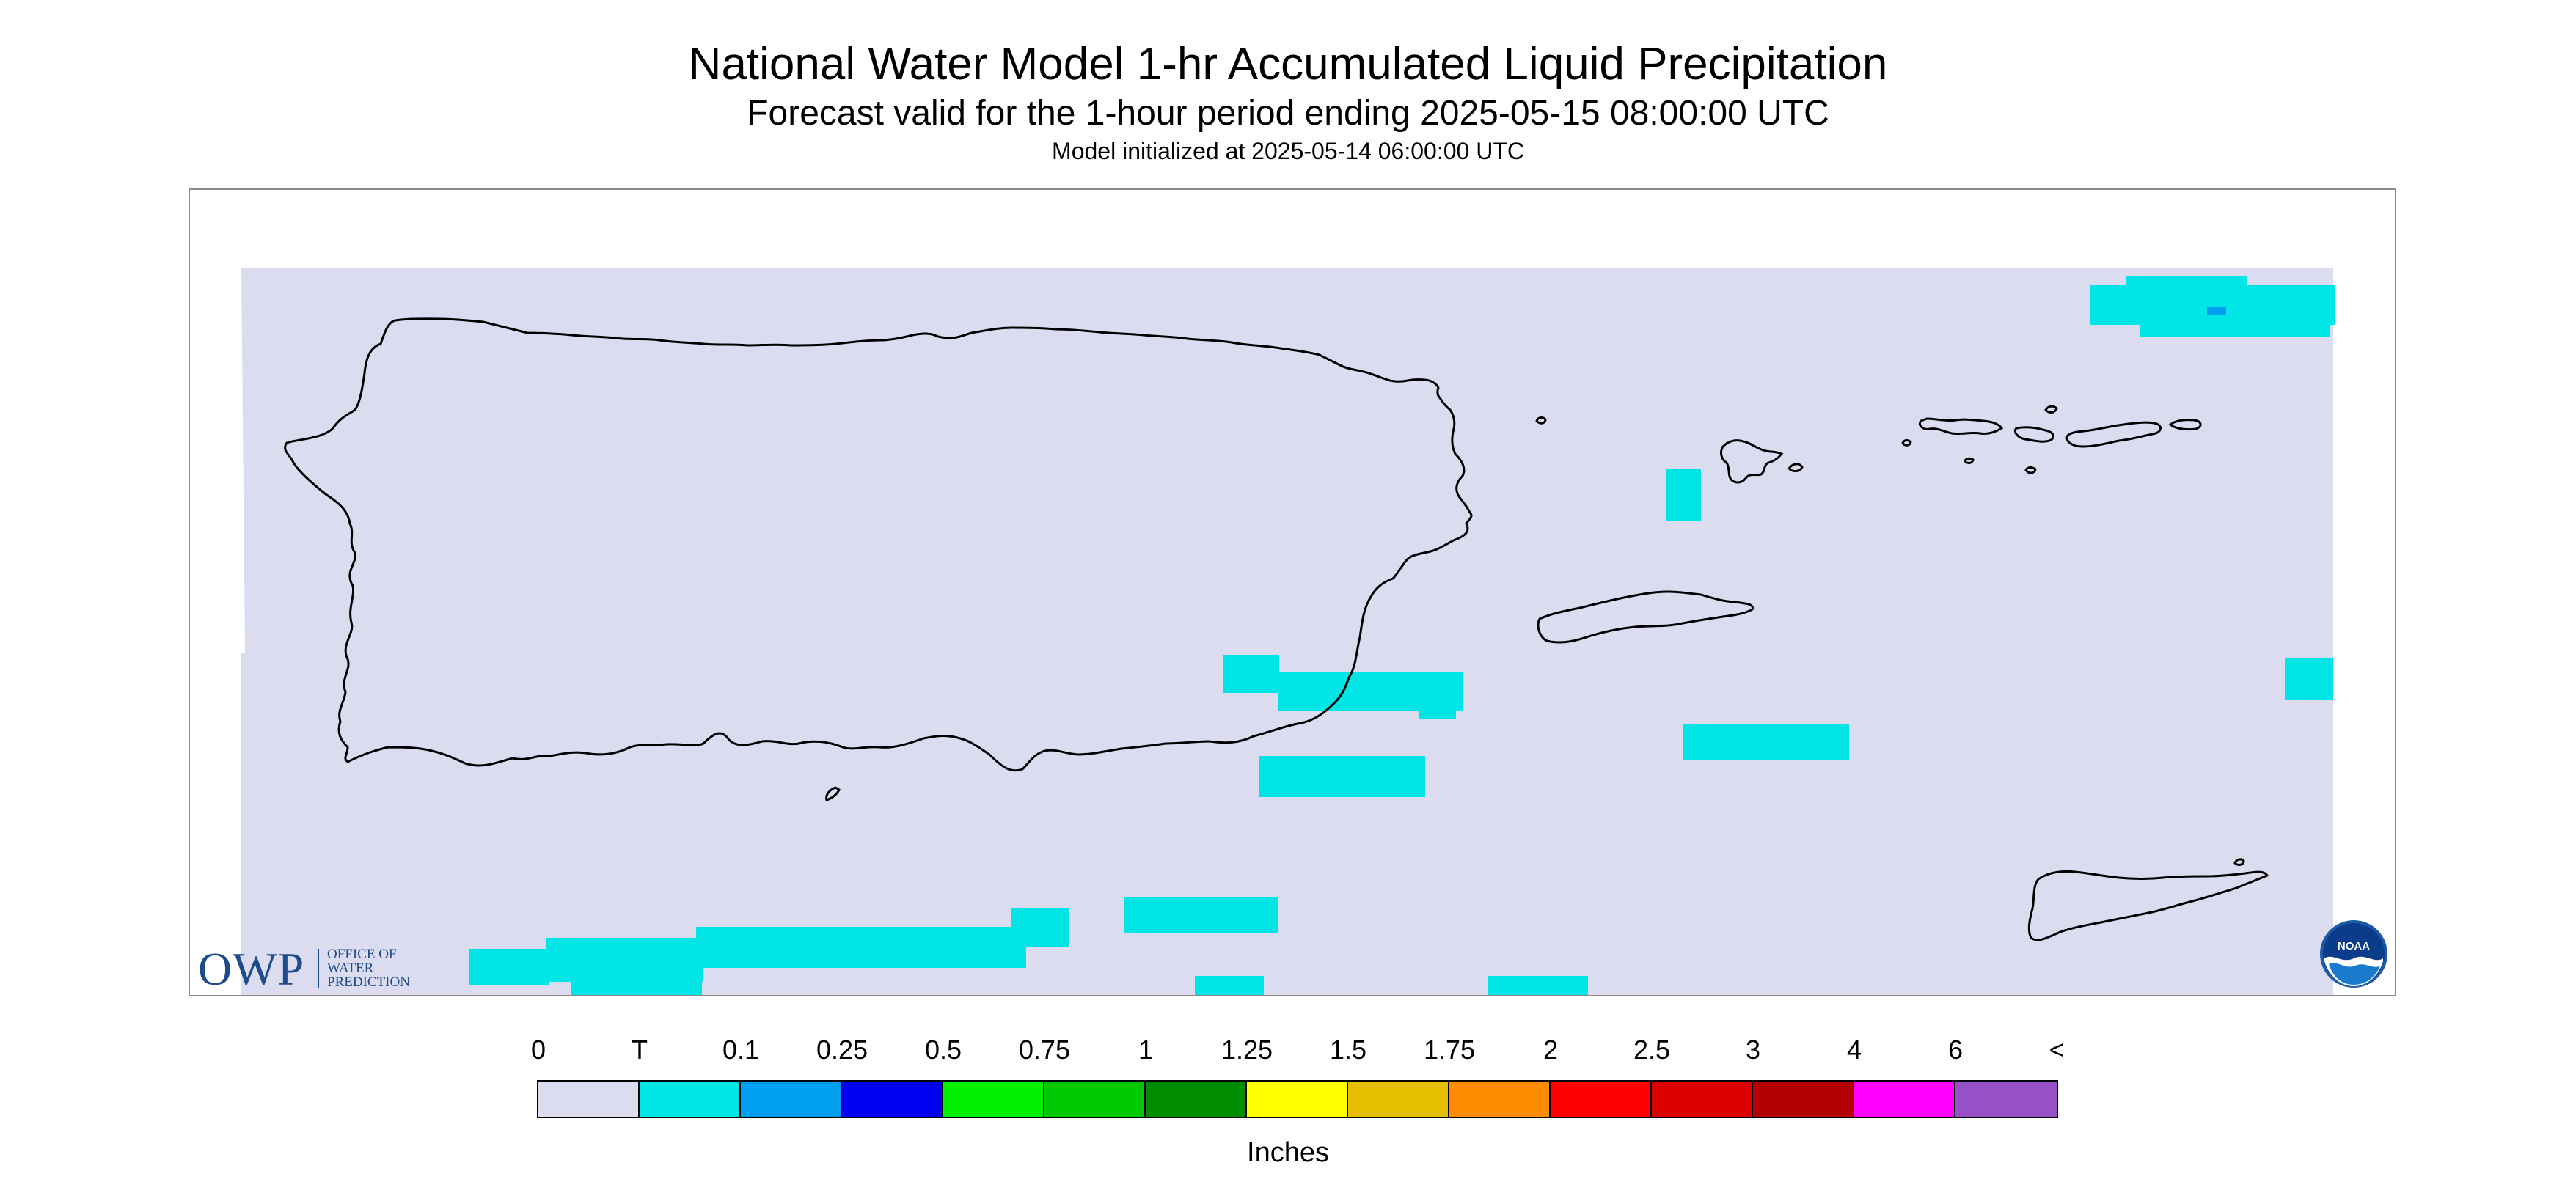 The height and width of the screenshot is (1182, 2576). I want to click on legend-label: 1.5, so click(1348, 1050).